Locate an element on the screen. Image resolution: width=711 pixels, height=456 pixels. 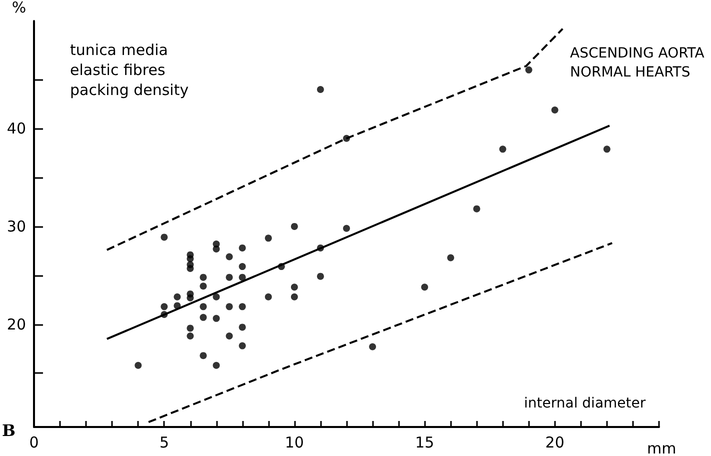
annotation: internal diameter is located at coordinates (585, 404).